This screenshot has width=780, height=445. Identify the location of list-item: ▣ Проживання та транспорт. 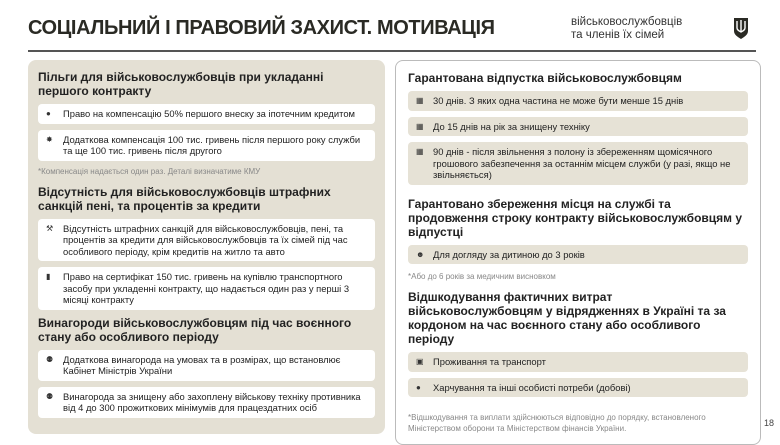
(578, 362).